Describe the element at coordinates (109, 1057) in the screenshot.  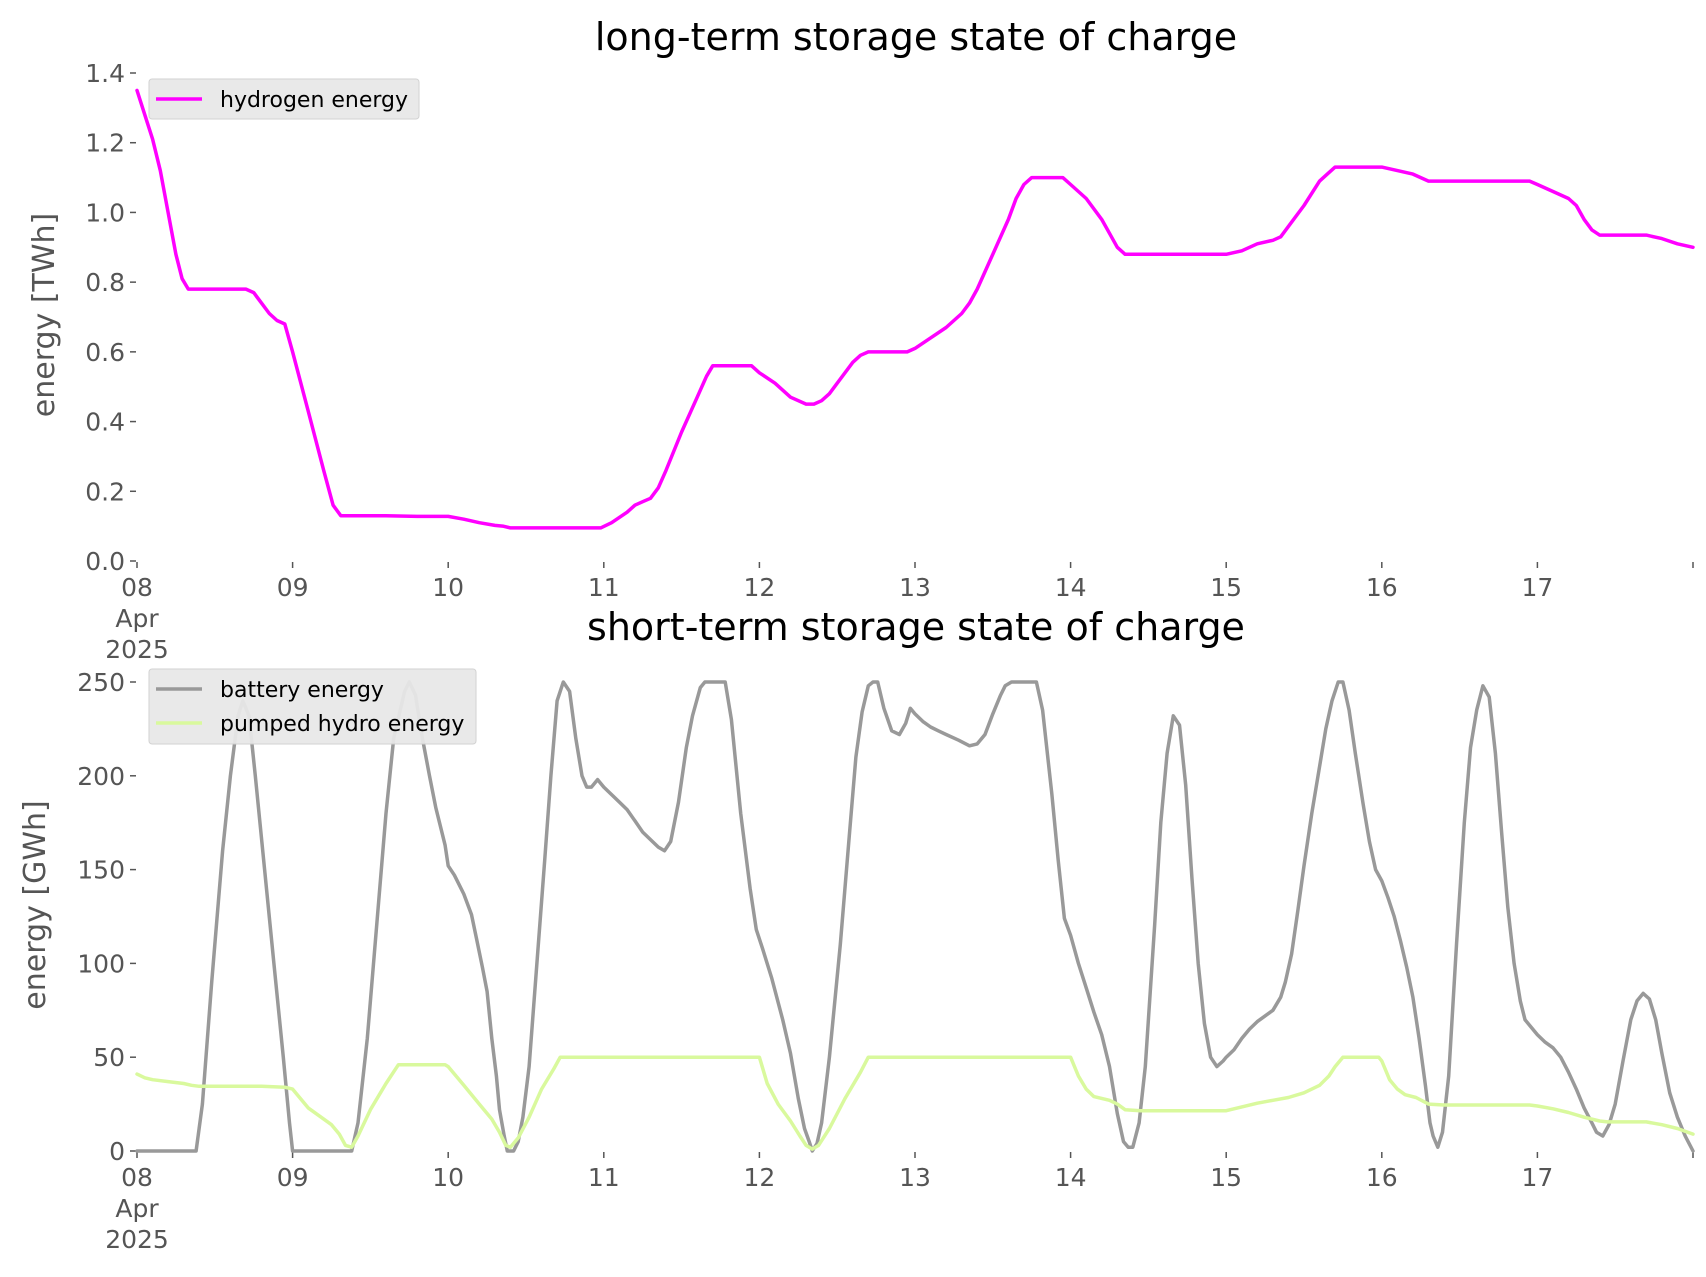
I see `y-tick-label: 50` at that location.